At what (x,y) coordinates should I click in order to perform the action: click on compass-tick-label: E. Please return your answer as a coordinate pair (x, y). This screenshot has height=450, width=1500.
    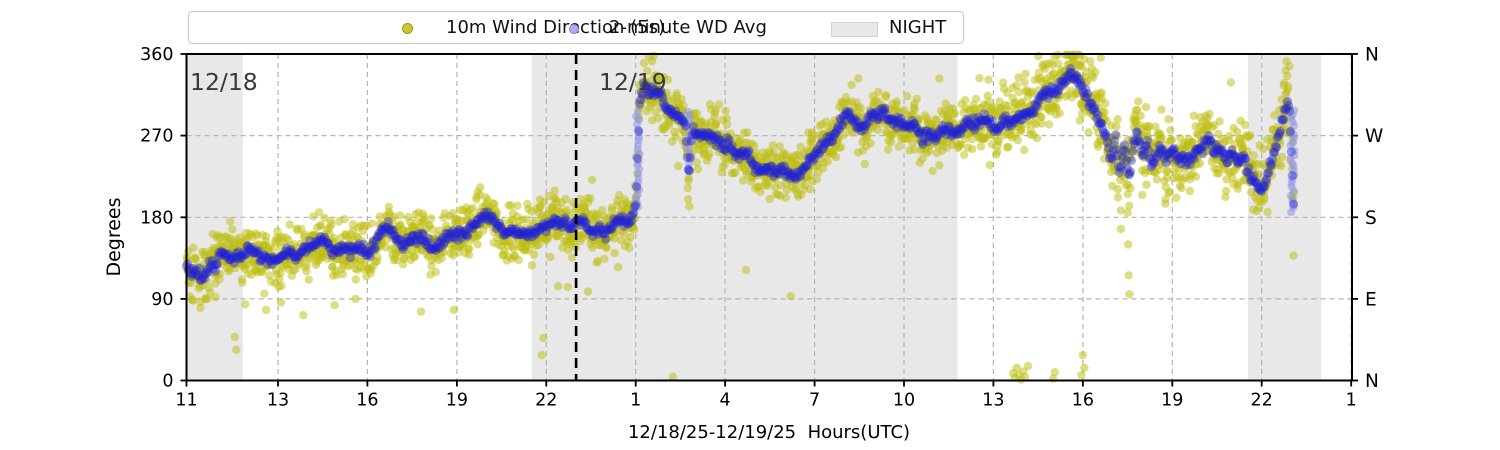
    Looking at the image, I should click on (1371, 299).